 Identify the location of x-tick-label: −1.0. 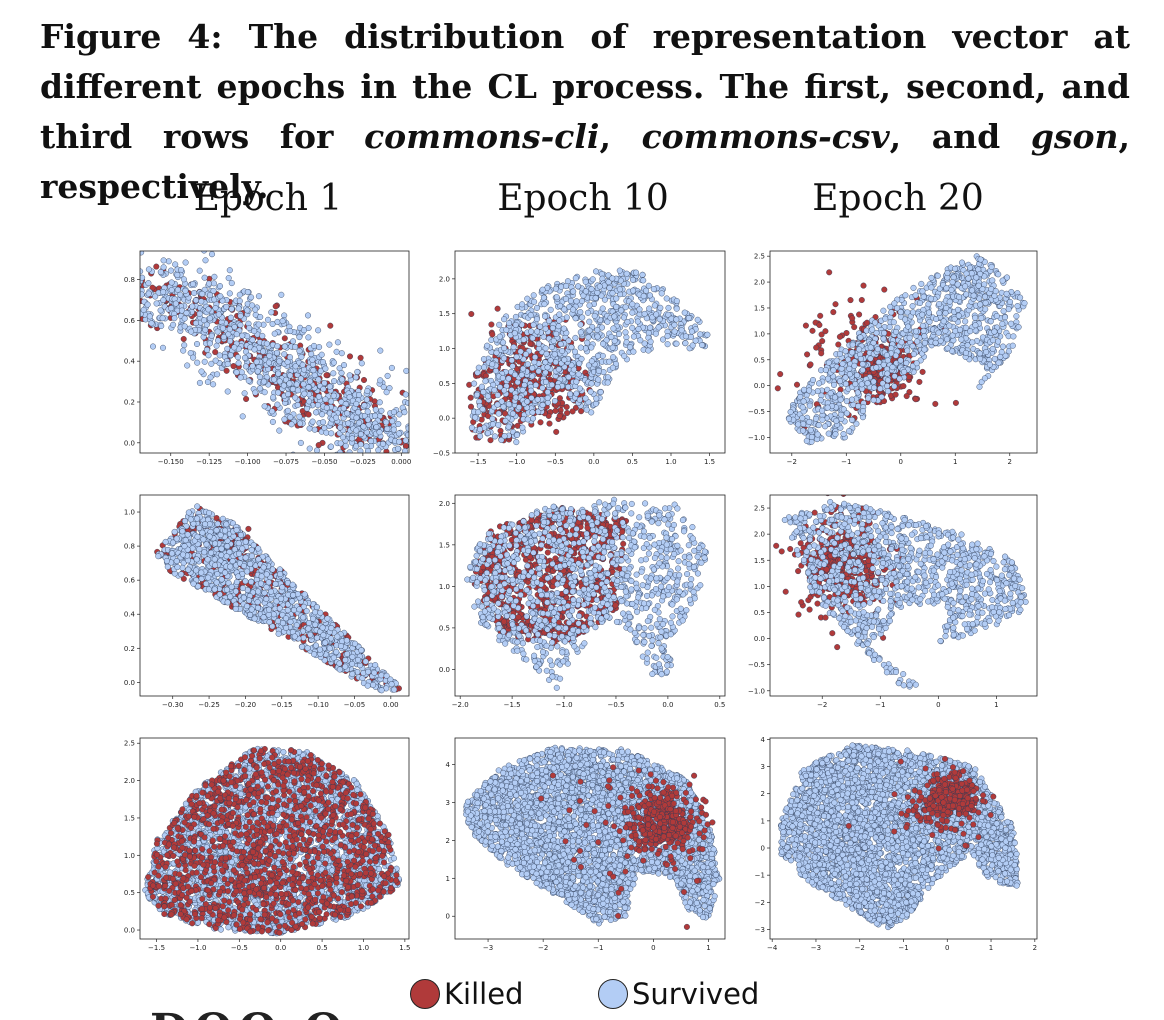
(516, 462).